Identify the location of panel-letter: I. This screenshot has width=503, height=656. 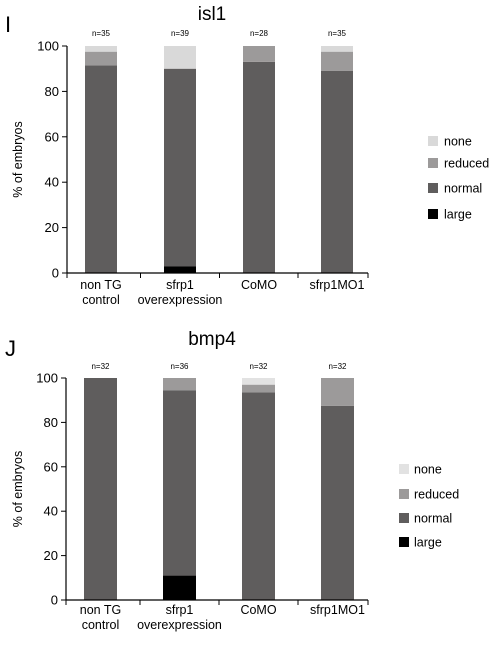
(8, 24).